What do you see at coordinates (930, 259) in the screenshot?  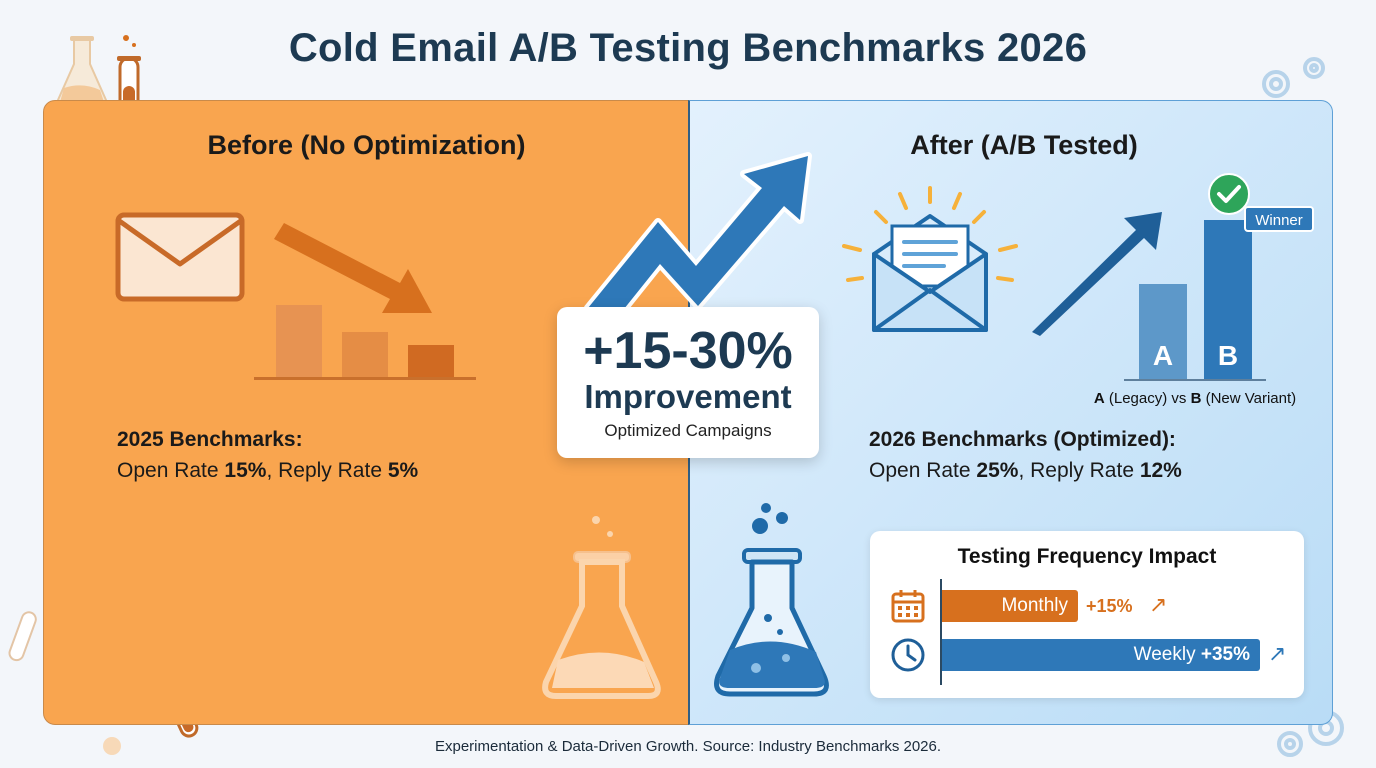 I see `open-envelope-icon` at bounding box center [930, 259].